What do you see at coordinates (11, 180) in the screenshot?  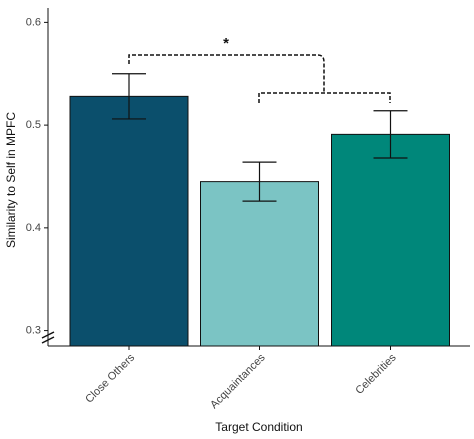 I see `y-axis-title: Similarity to Self in MPFC` at bounding box center [11, 180].